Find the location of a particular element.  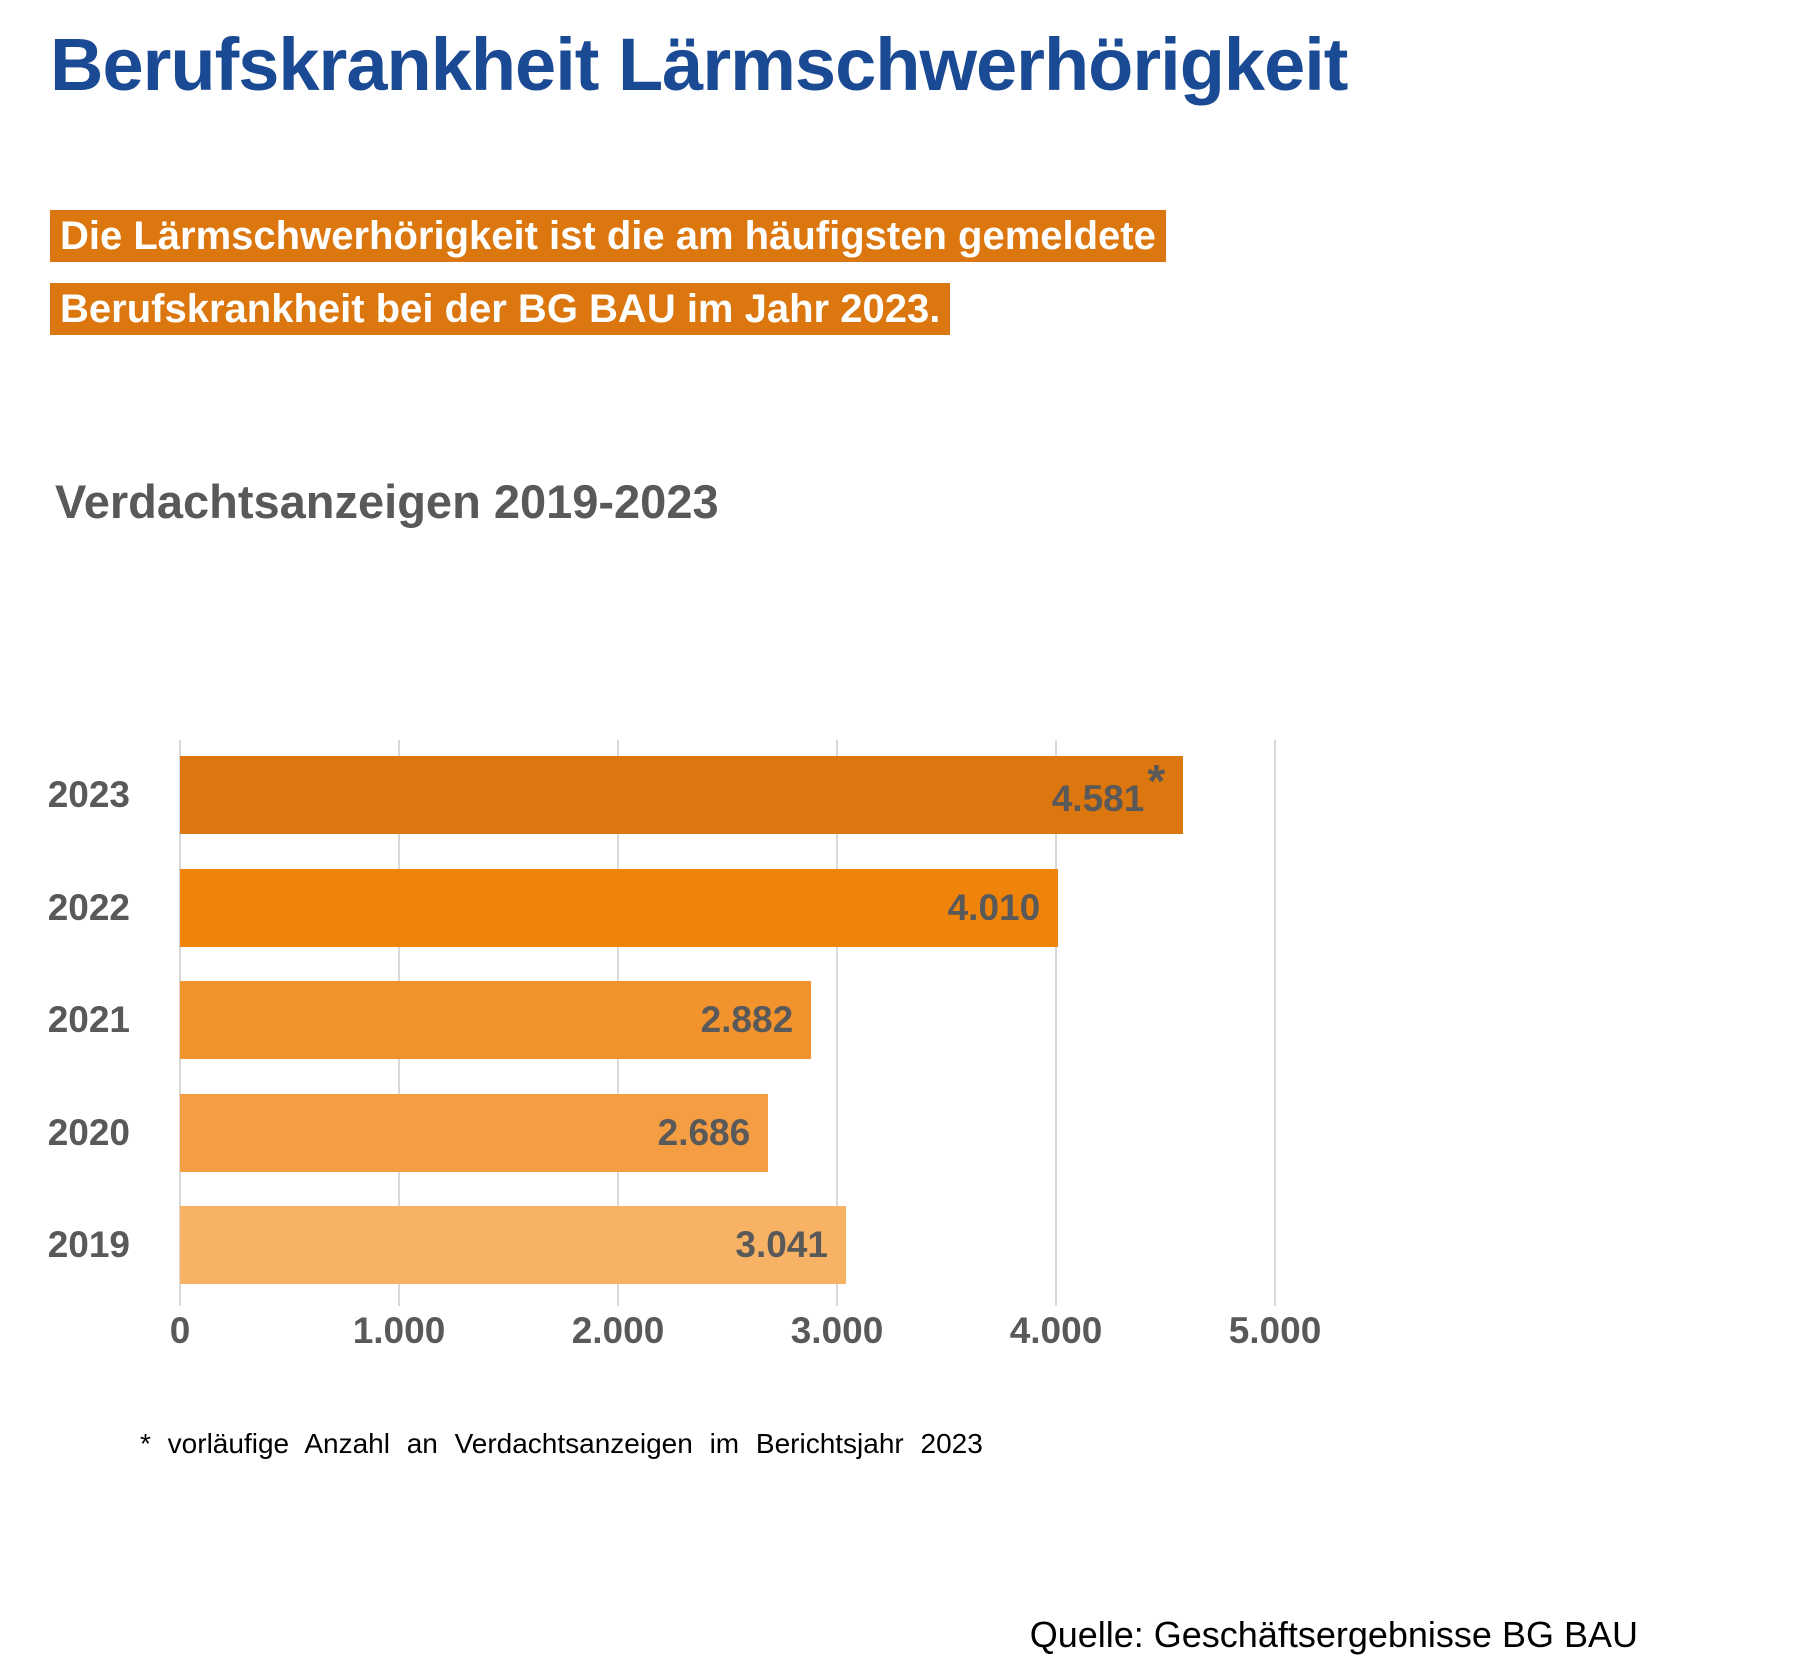

bar: 4.581* is located at coordinates (682, 794).